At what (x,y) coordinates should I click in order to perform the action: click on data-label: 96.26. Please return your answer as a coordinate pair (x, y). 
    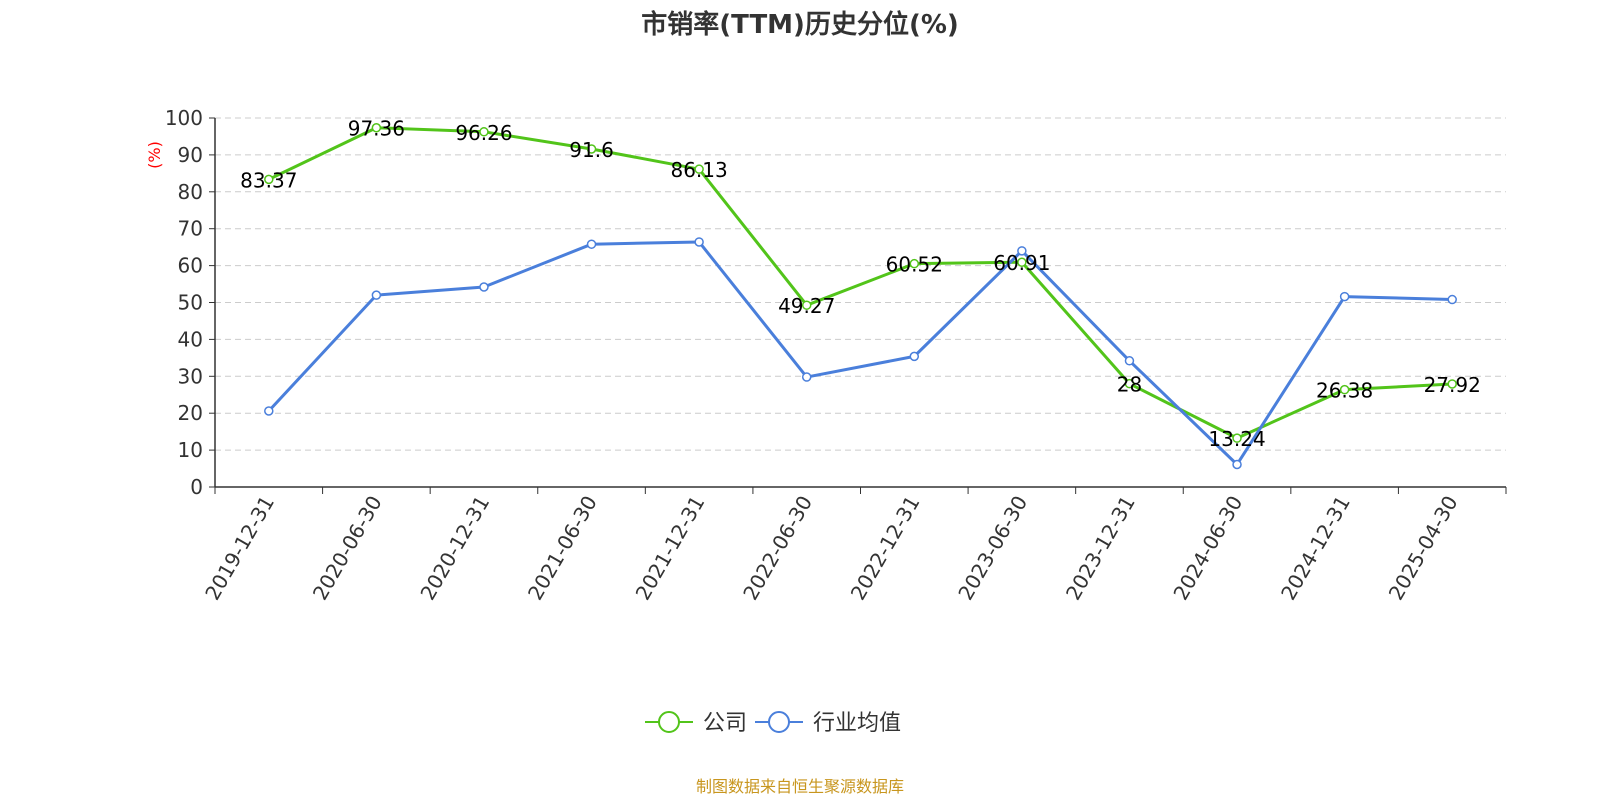
    Looking at the image, I should click on (483, 133).